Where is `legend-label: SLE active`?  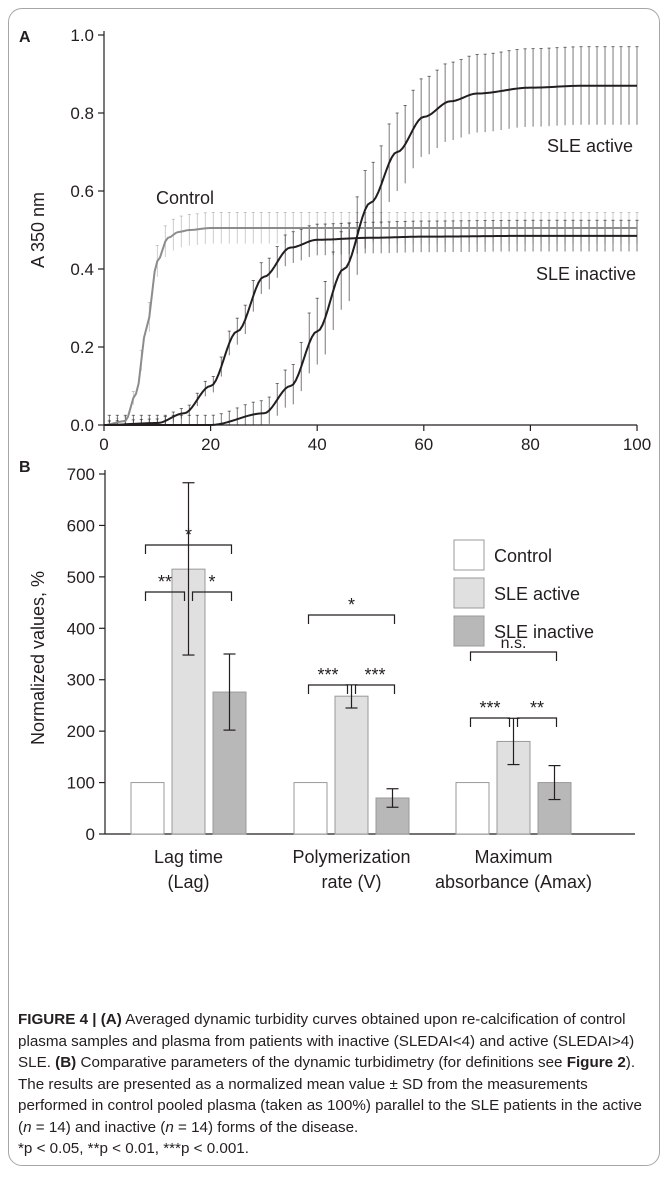
legend-label: SLE active is located at coordinates (537, 594).